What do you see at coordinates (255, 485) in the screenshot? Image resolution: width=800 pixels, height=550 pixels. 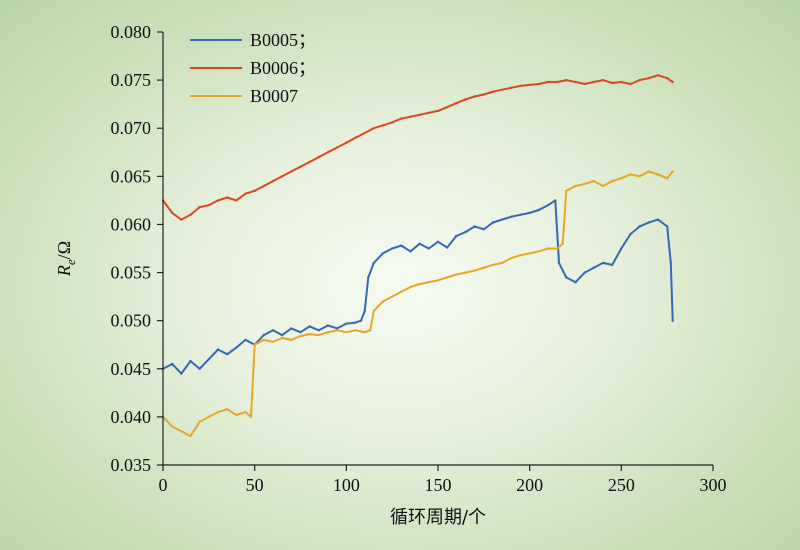 I see `x-tick-label: 50` at bounding box center [255, 485].